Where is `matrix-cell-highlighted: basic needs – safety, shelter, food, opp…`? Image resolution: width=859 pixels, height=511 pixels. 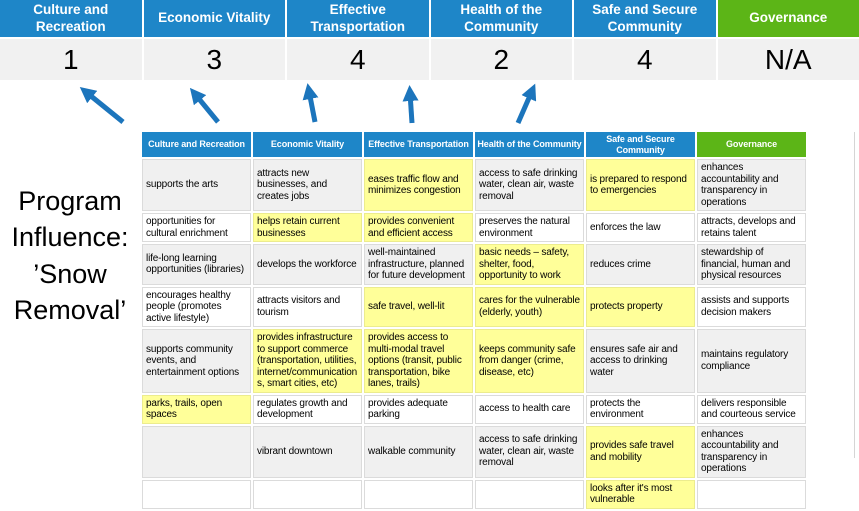
matrix-cell-highlighted: basic needs – safety, shelter, food, opp… is located at coordinates (529, 264).